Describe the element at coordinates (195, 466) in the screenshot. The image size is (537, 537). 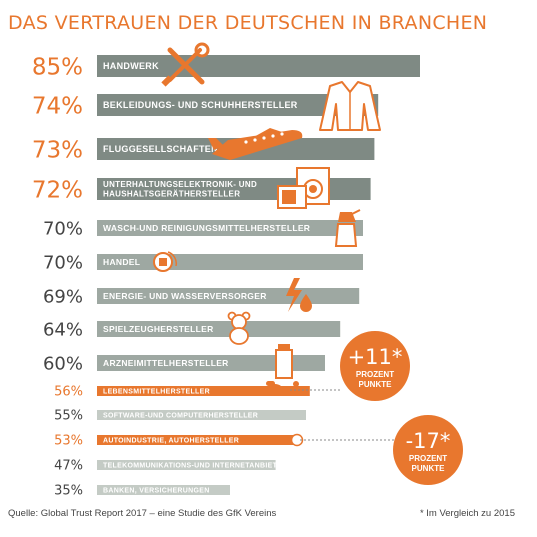
I see `category-label: TELEKOMMUNIKATIONS-UND INTERNETANBIETER` at that location.